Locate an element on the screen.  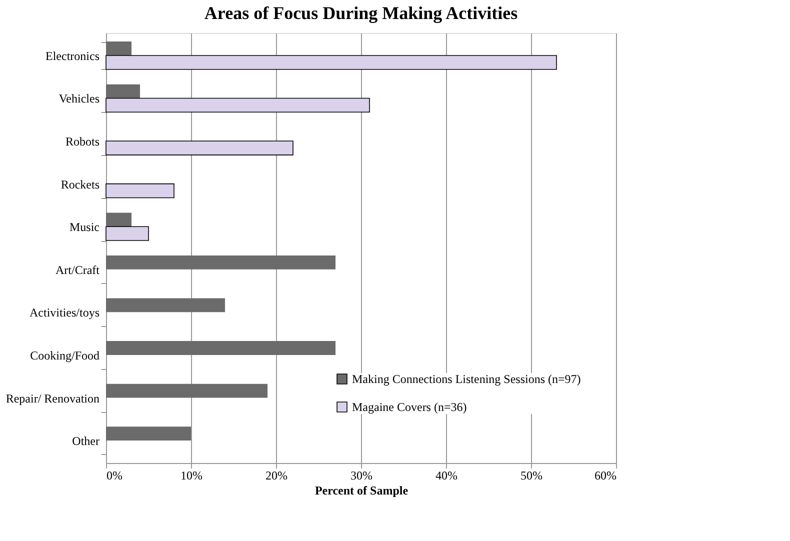
y-tick-label: Robots is located at coordinates (82, 141).